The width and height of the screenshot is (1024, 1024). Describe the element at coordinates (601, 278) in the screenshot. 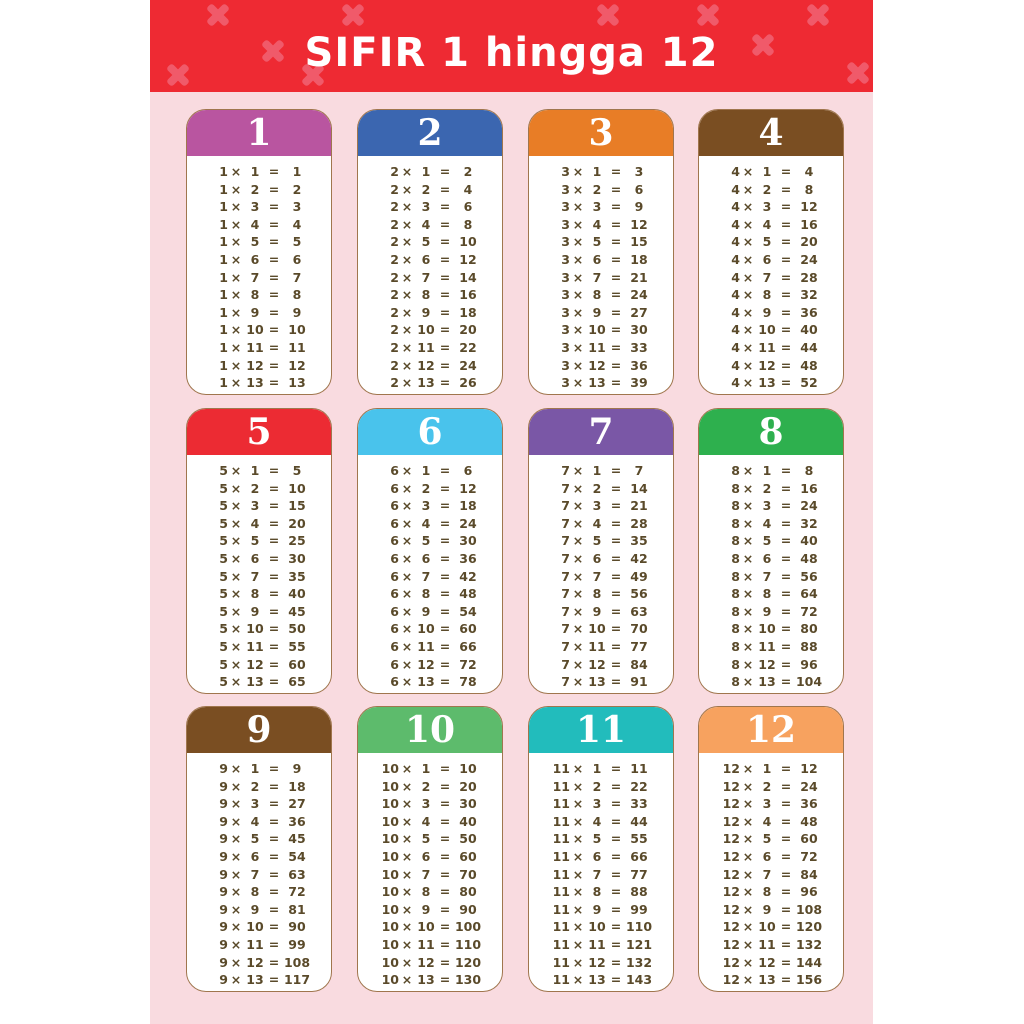

I see `table-row: 3 × 7 = 21` at that location.